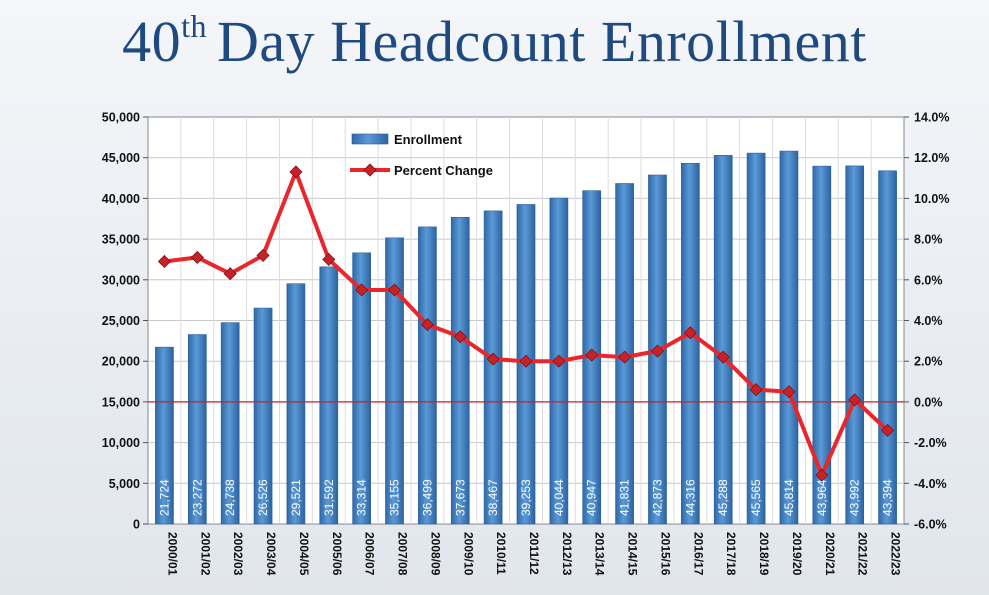 The height and width of the screenshot is (595, 989). Describe the element at coordinates (421, 155) in the screenshot. I see `legend: Enrollment Percent Change` at that location.